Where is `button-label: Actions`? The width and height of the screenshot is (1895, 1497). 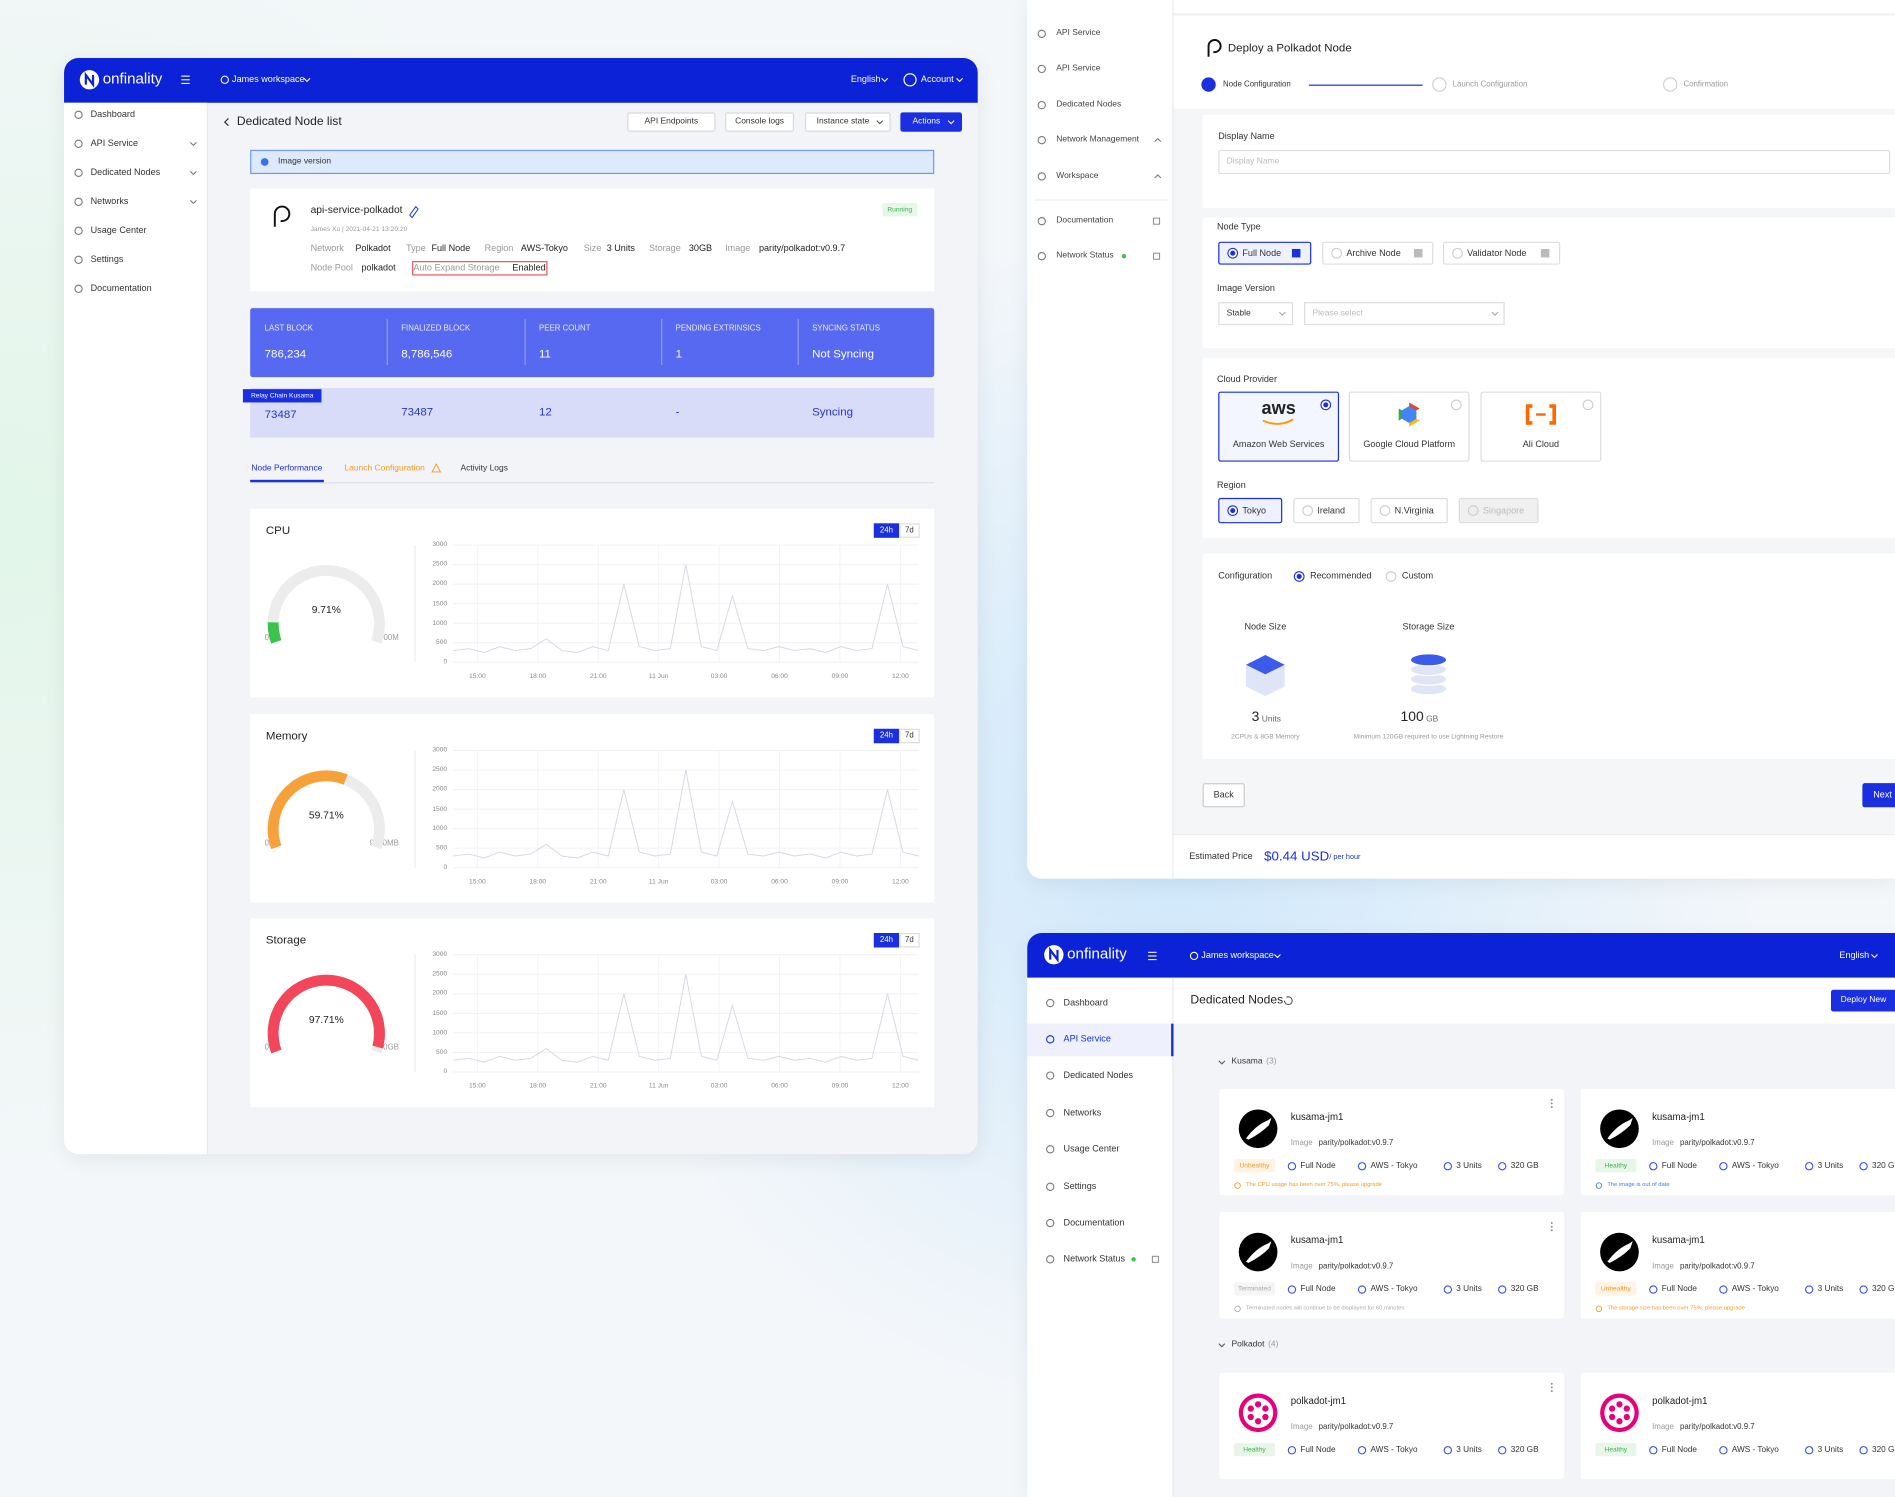
button-label: Actions is located at coordinates (926, 121).